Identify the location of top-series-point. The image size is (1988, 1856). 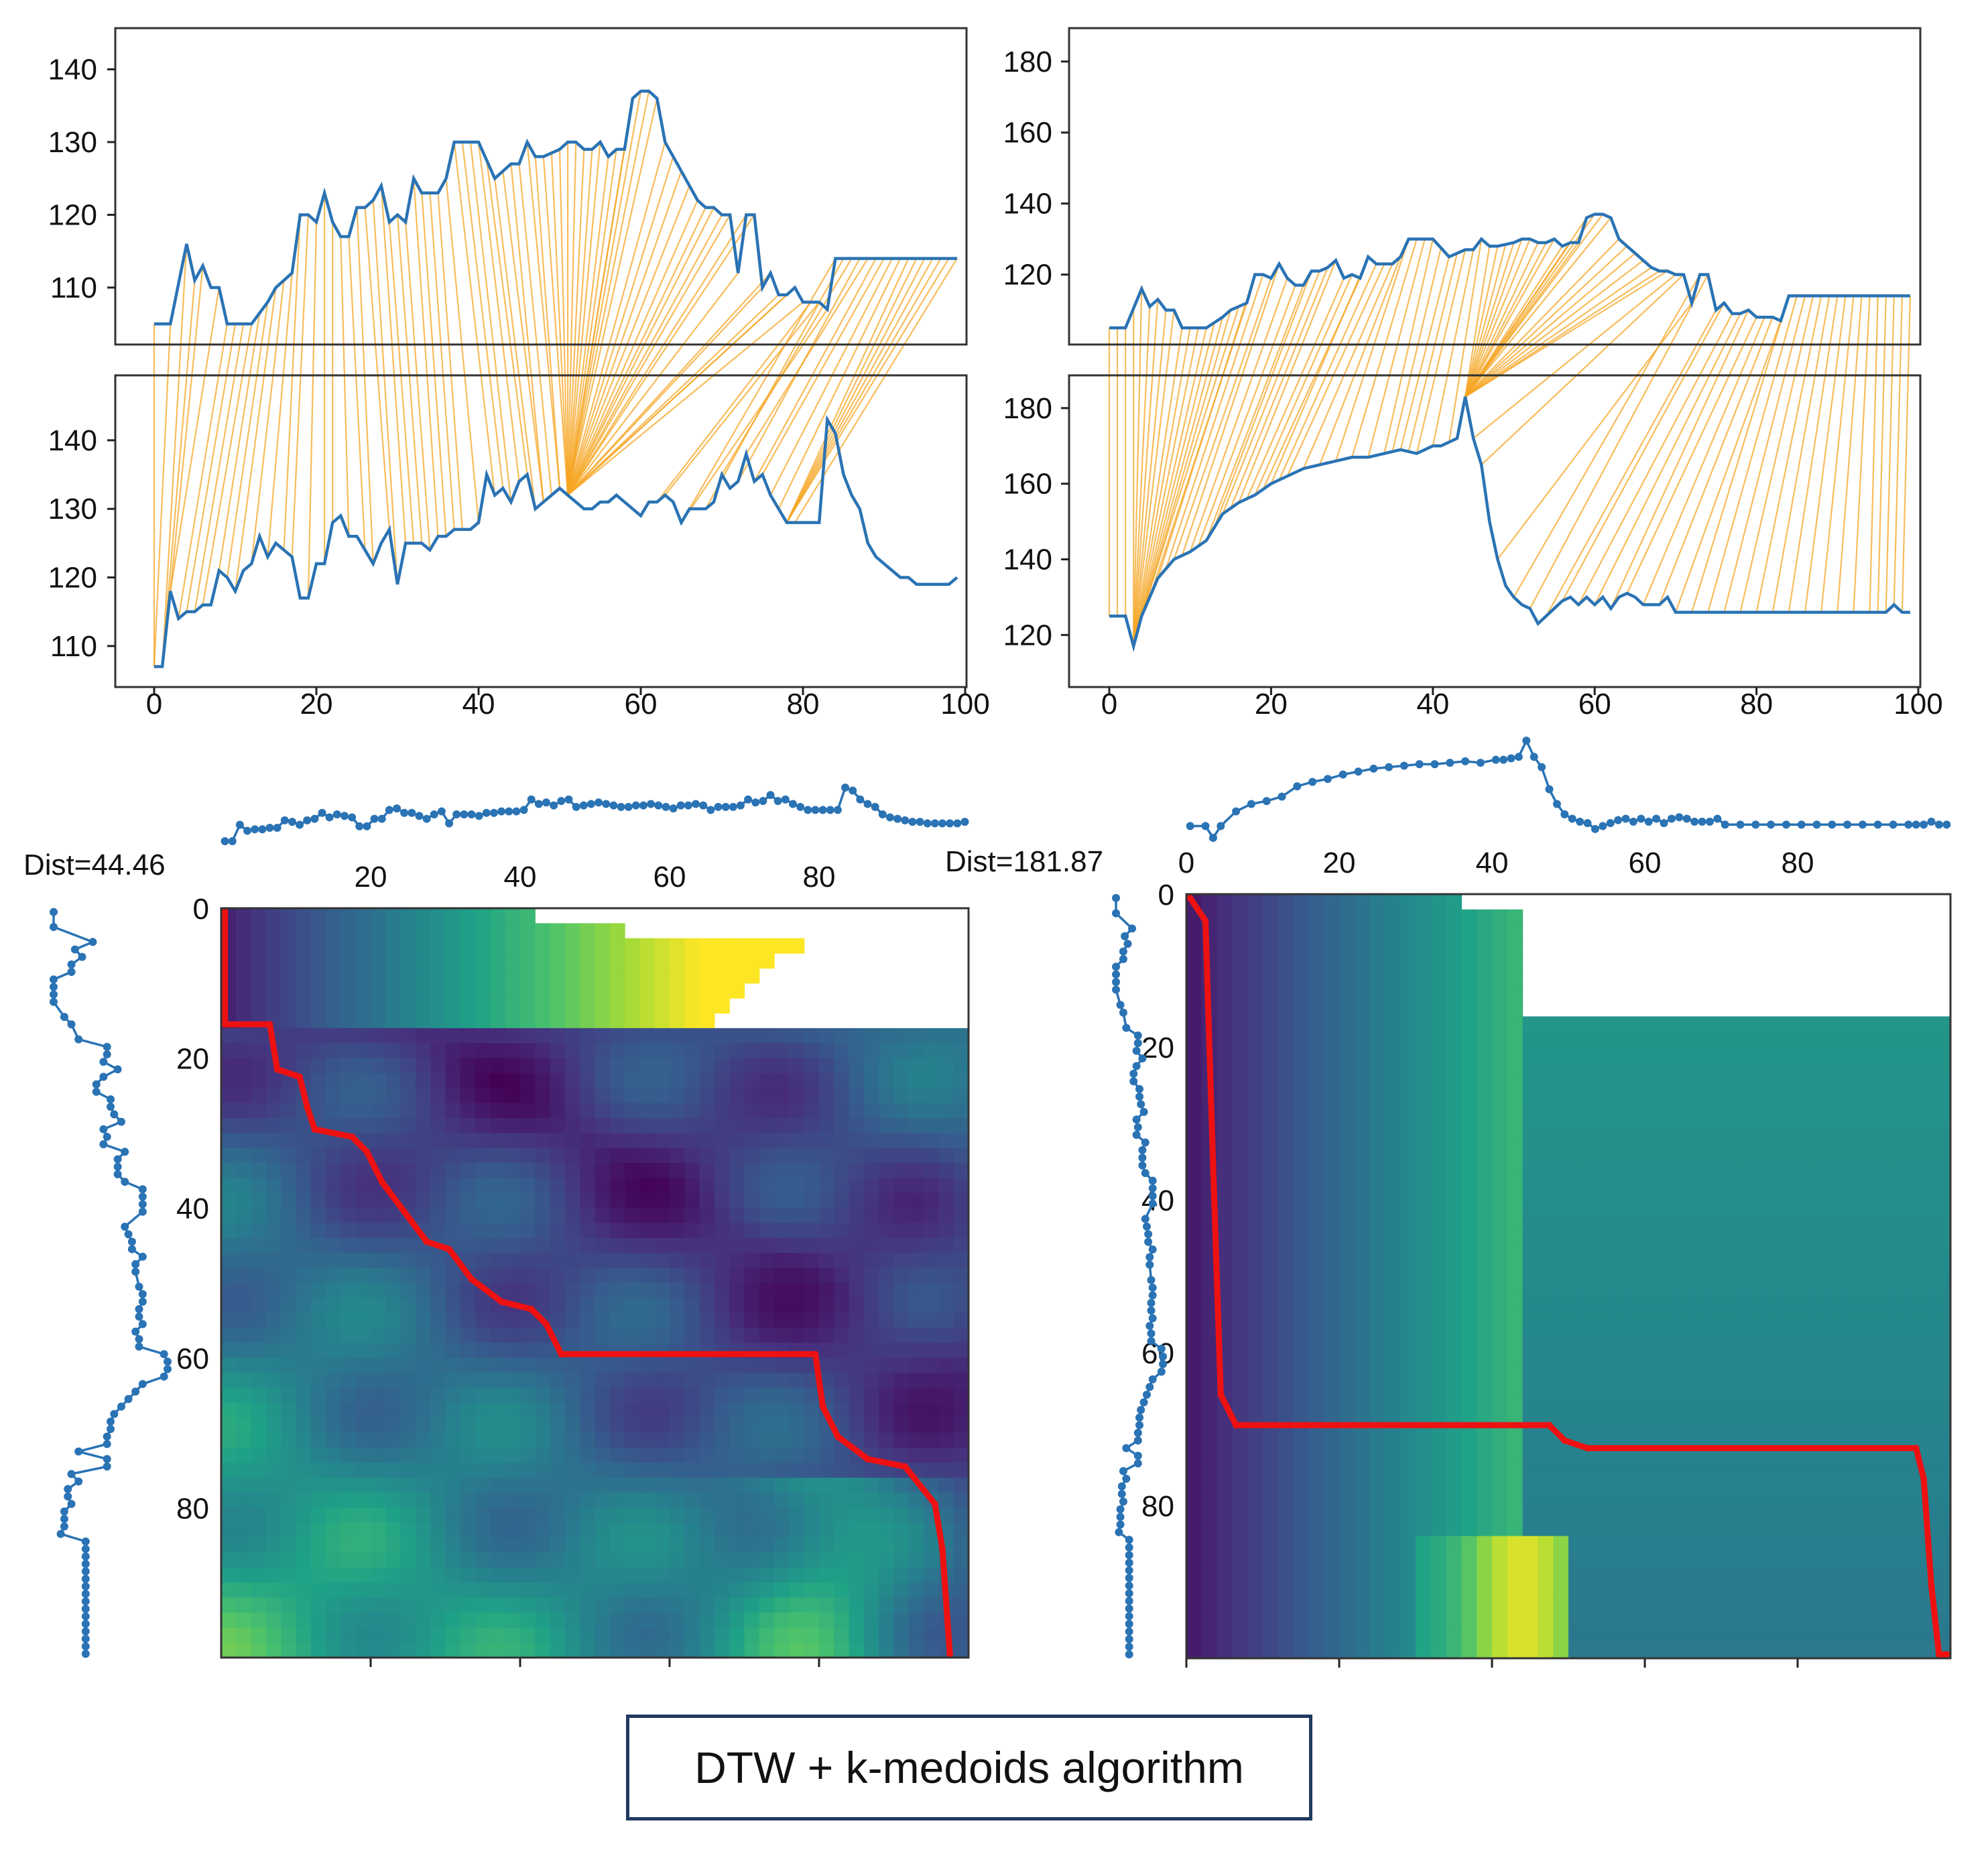
(837, 810).